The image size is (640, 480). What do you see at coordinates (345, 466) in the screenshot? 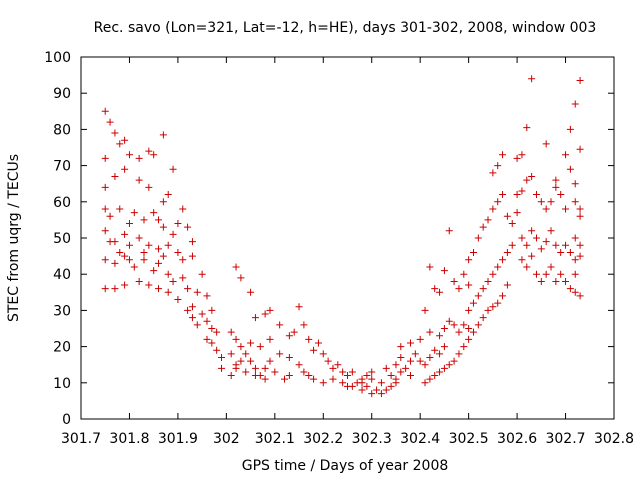
I see `x-axis-label: GPS time / Days of year 2008` at bounding box center [345, 466].